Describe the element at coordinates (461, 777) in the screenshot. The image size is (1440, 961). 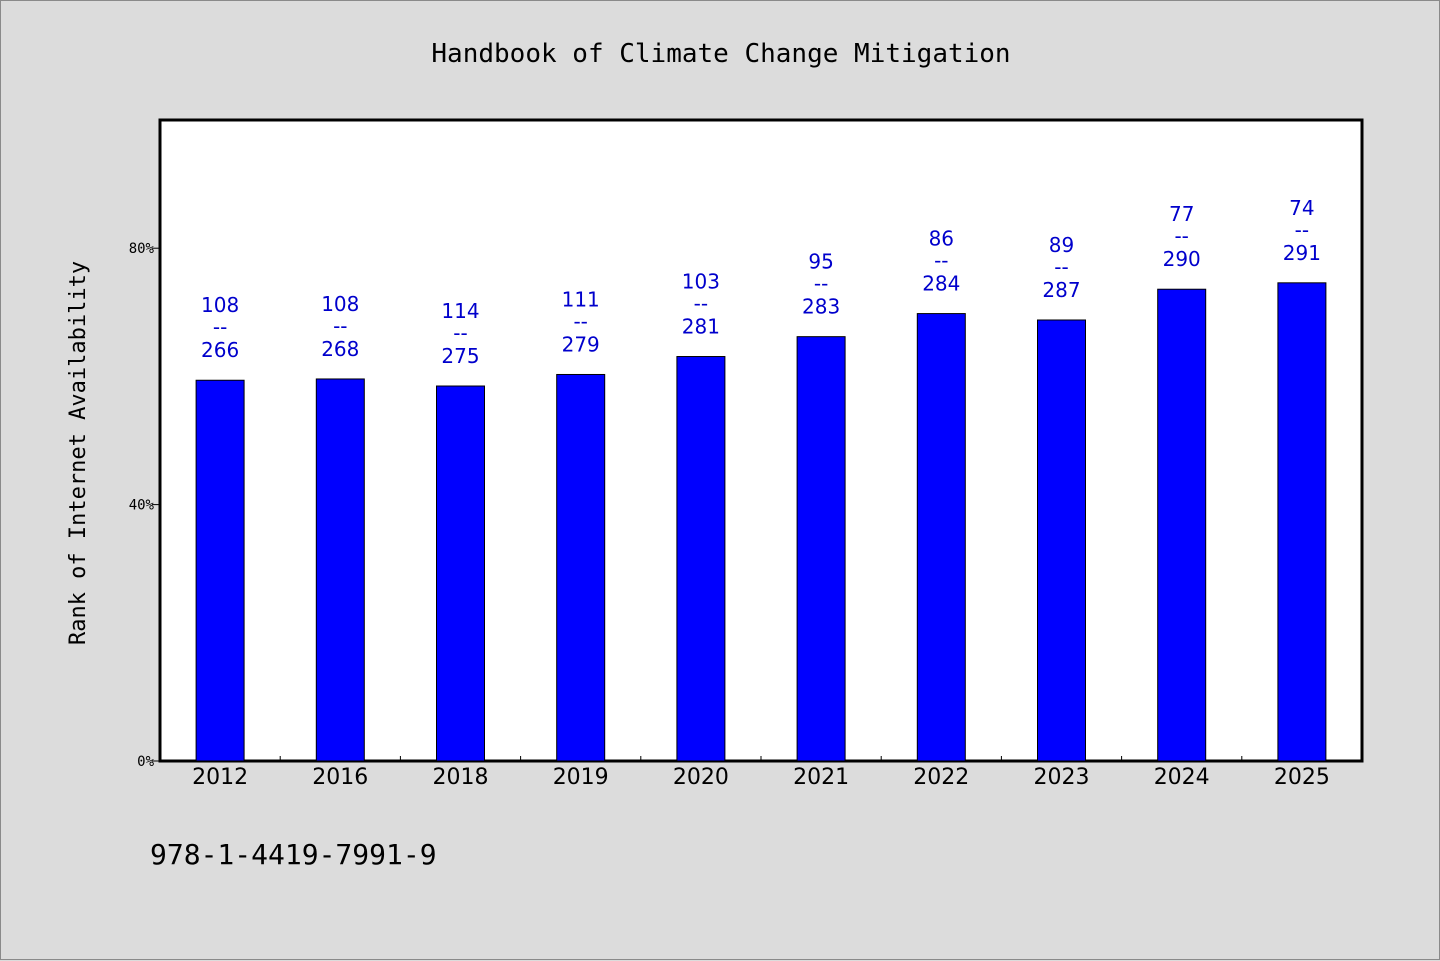
I see `x-tick-label: 2018` at that location.